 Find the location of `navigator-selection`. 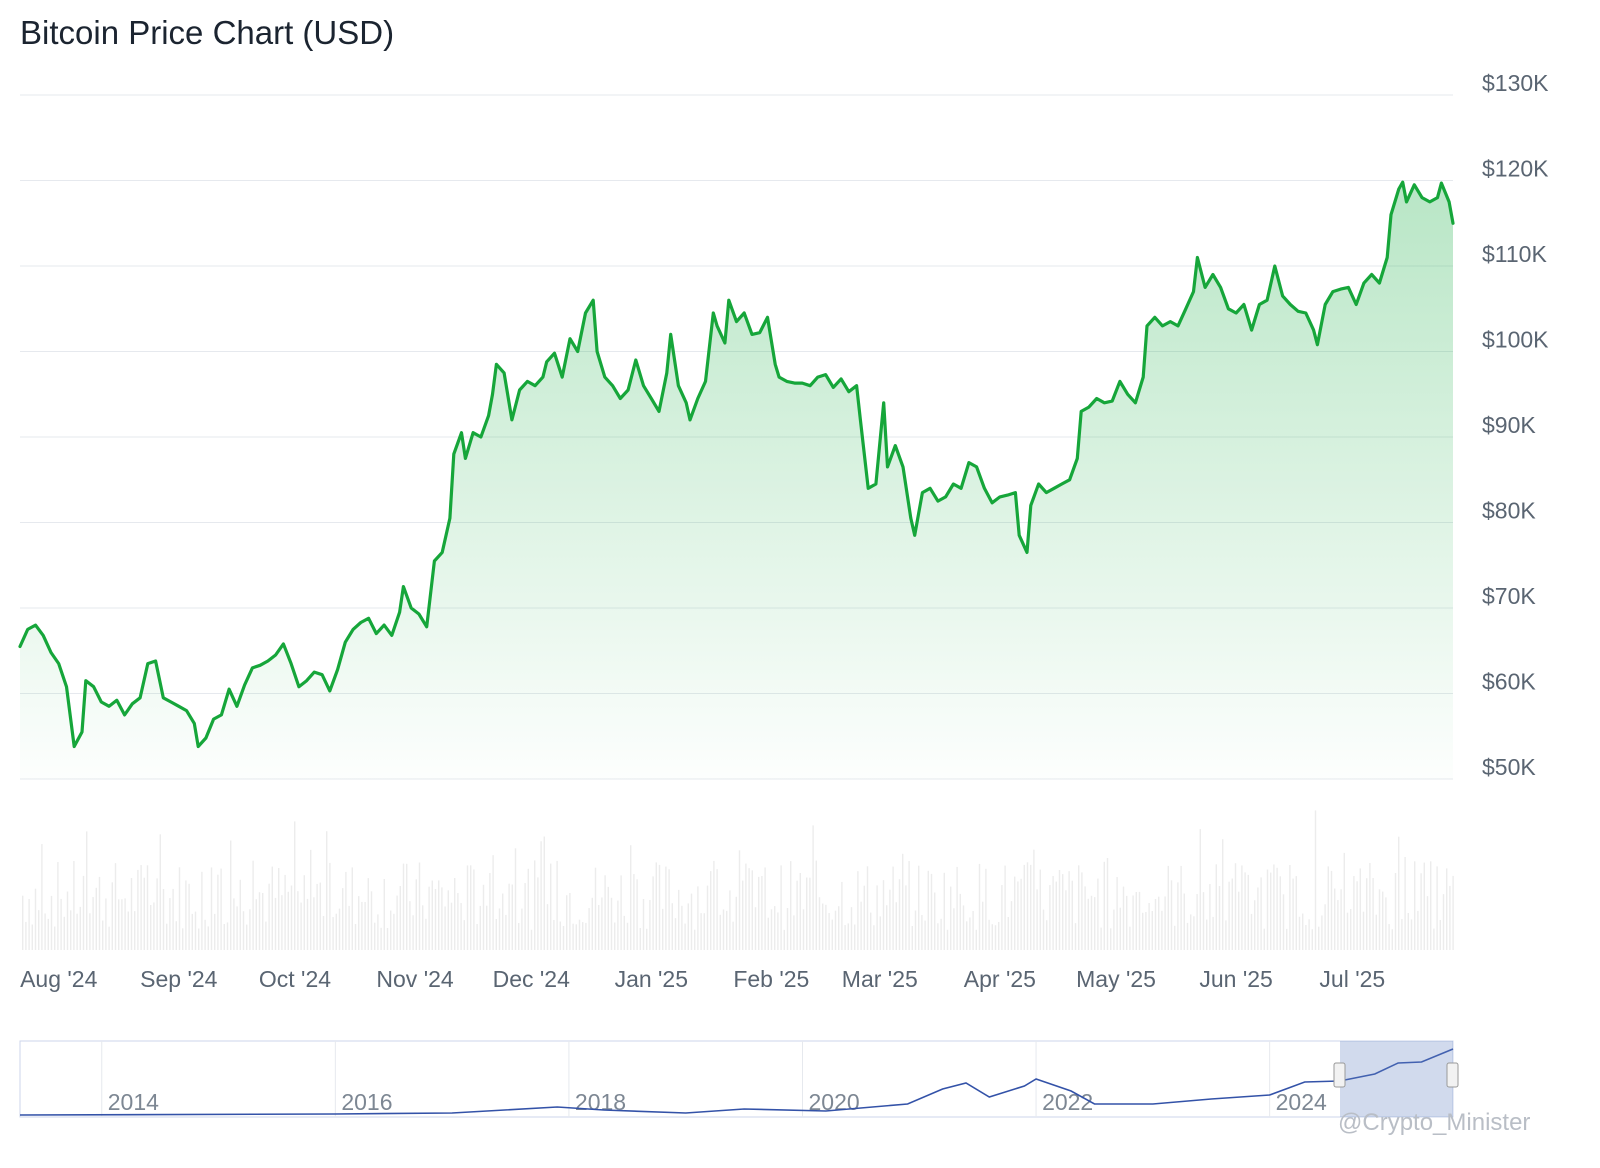

navigator-selection is located at coordinates (1396, 1079).